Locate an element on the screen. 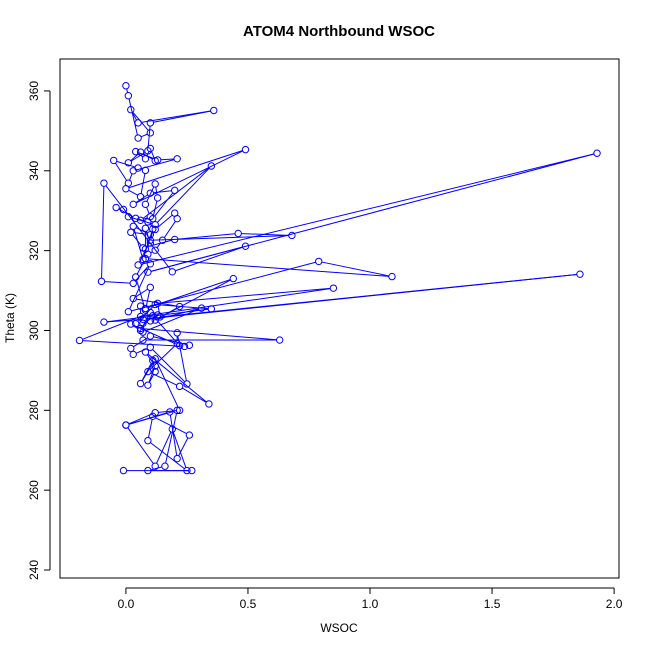 This screenshot has width=650, height=650. x-tick-label: 1.5 is located at coordinates (492, 604).